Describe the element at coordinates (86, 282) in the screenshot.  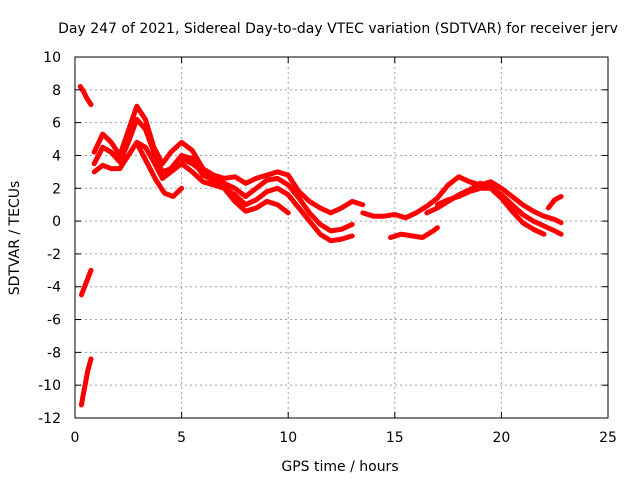
I see `series-segment-b` at that location.